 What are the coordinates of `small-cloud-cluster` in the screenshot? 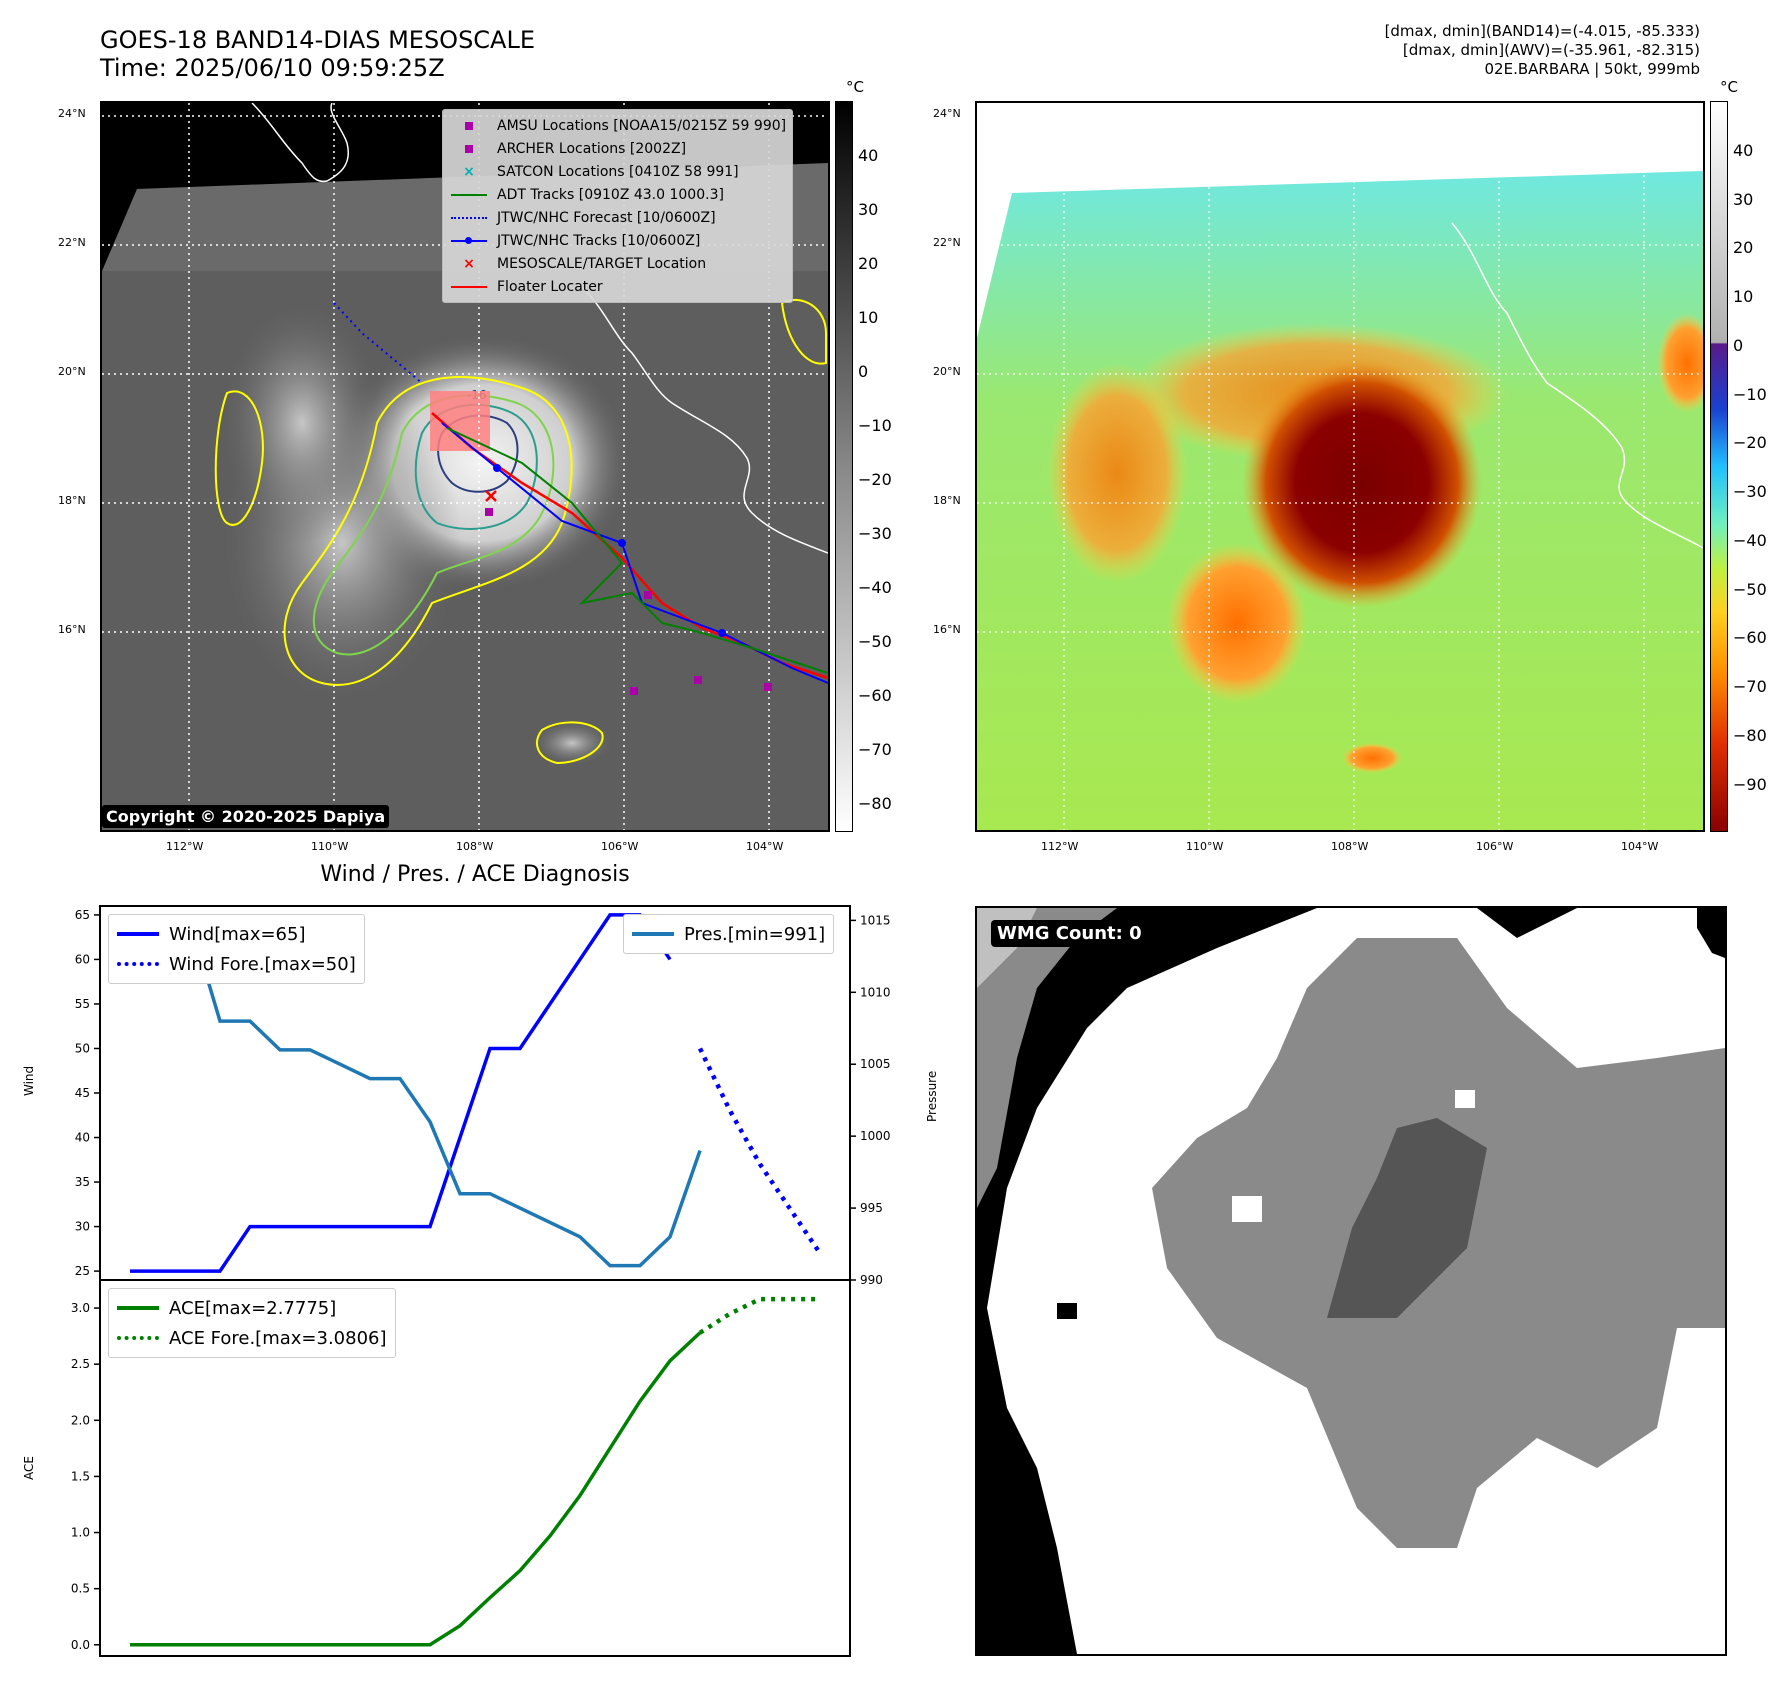 It's located at (572, 743).